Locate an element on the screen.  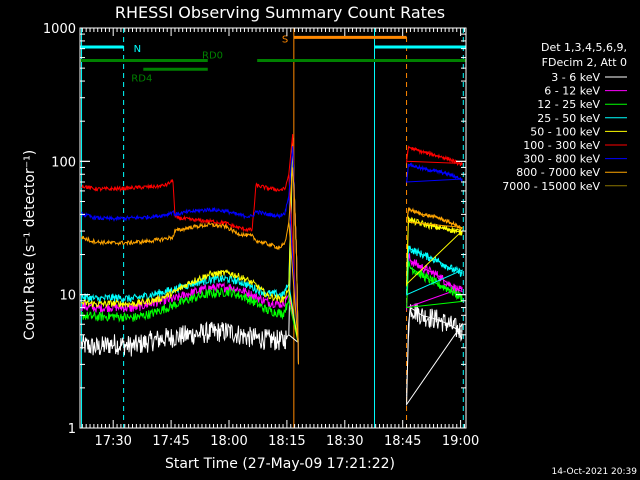
series-line-800-7000-kev is located at coordinates (190, 266).